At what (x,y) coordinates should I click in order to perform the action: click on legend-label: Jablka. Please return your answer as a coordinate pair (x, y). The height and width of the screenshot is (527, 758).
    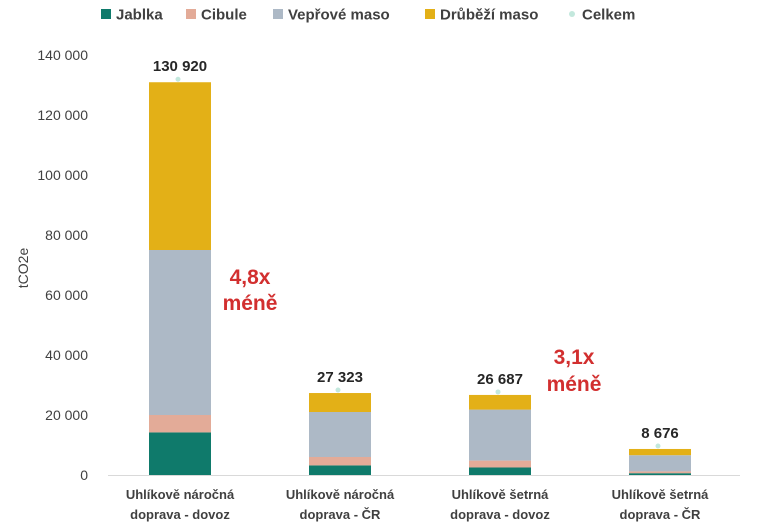
    Looking at the image, I should click on (139, 15).